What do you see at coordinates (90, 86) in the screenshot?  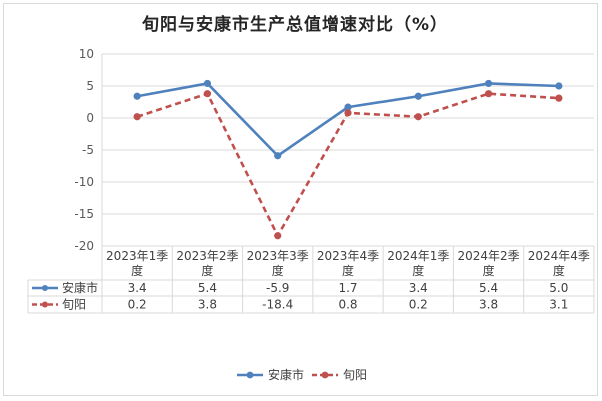 I see `y-tick-label: 5` at bounding box center [90, 86].